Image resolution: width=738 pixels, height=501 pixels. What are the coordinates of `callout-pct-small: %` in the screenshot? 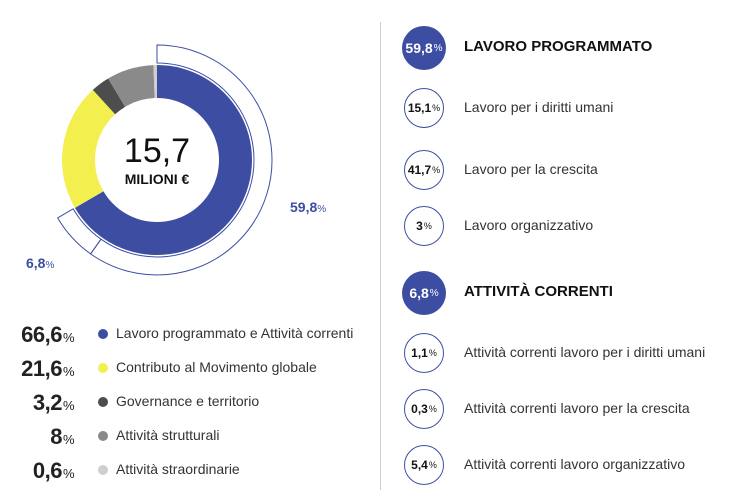 It's located at (49, 265).